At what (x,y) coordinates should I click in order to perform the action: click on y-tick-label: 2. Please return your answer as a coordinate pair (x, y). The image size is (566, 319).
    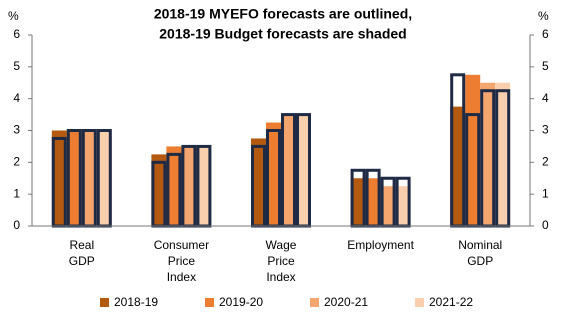
    Looking at the image, I should click on (16, 162).